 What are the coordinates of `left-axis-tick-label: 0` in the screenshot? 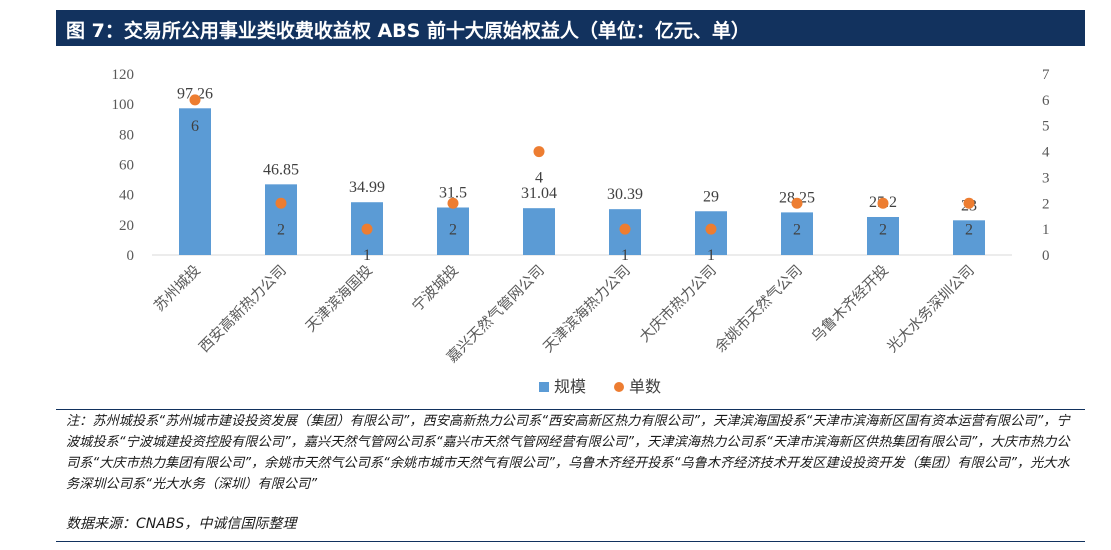 It's located at (131, 256).